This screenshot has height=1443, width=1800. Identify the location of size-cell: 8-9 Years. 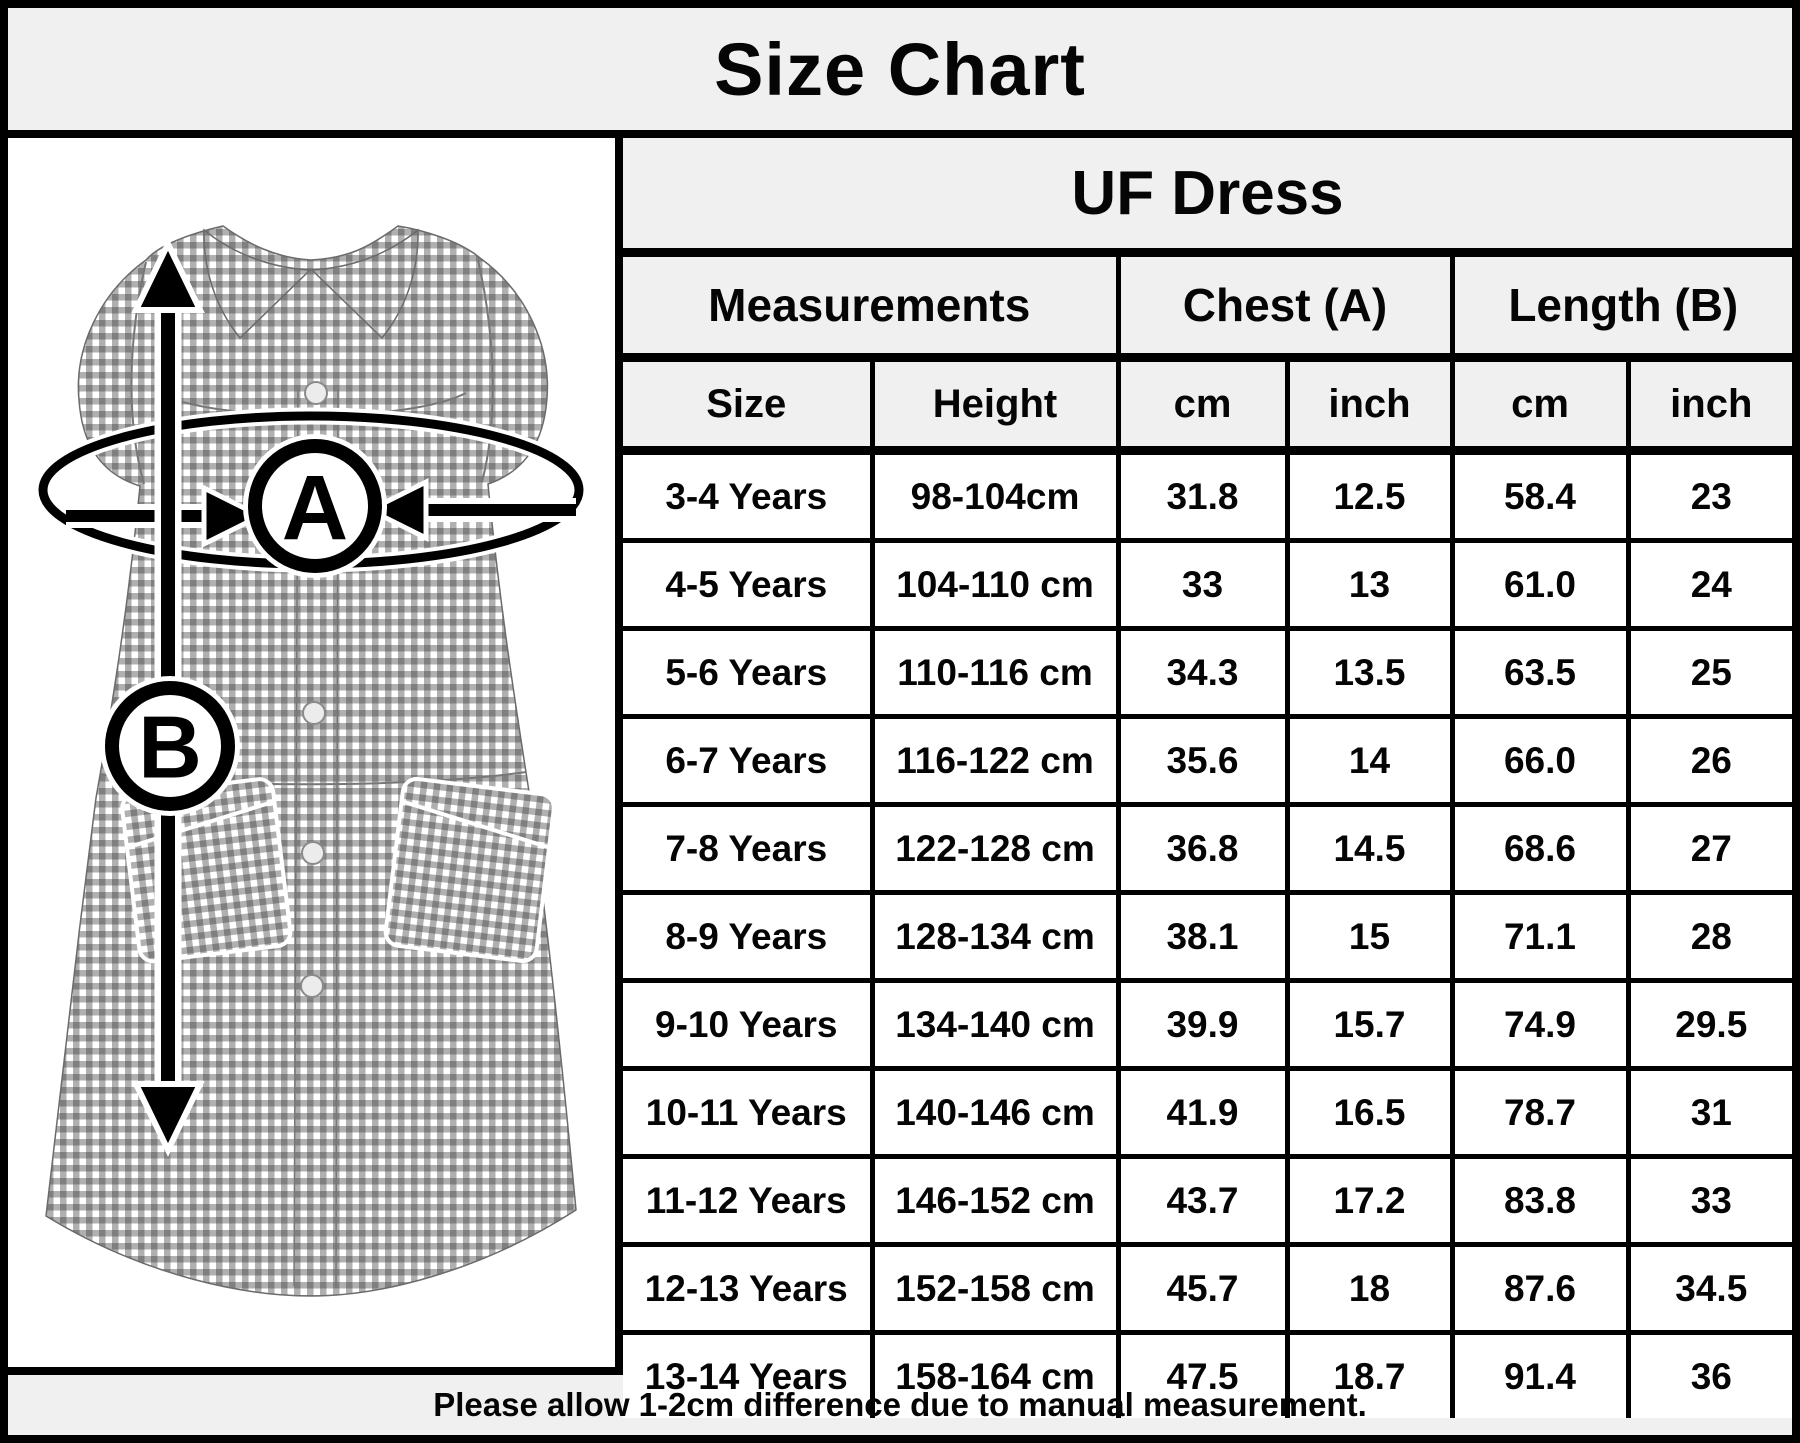
(749, 936).